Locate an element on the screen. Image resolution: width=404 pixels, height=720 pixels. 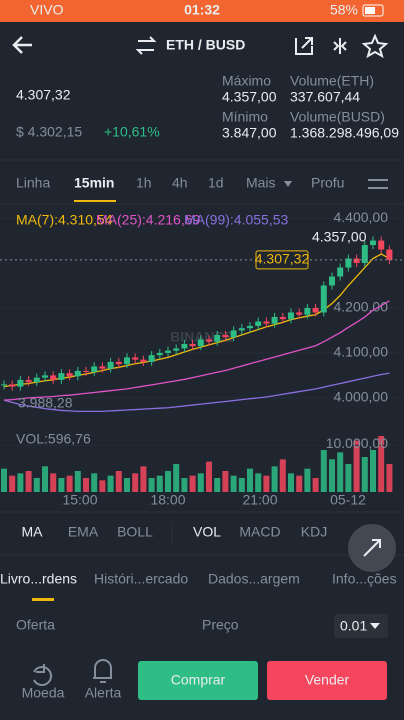
interval-tab: 1d is located at coordinates (216, 183).